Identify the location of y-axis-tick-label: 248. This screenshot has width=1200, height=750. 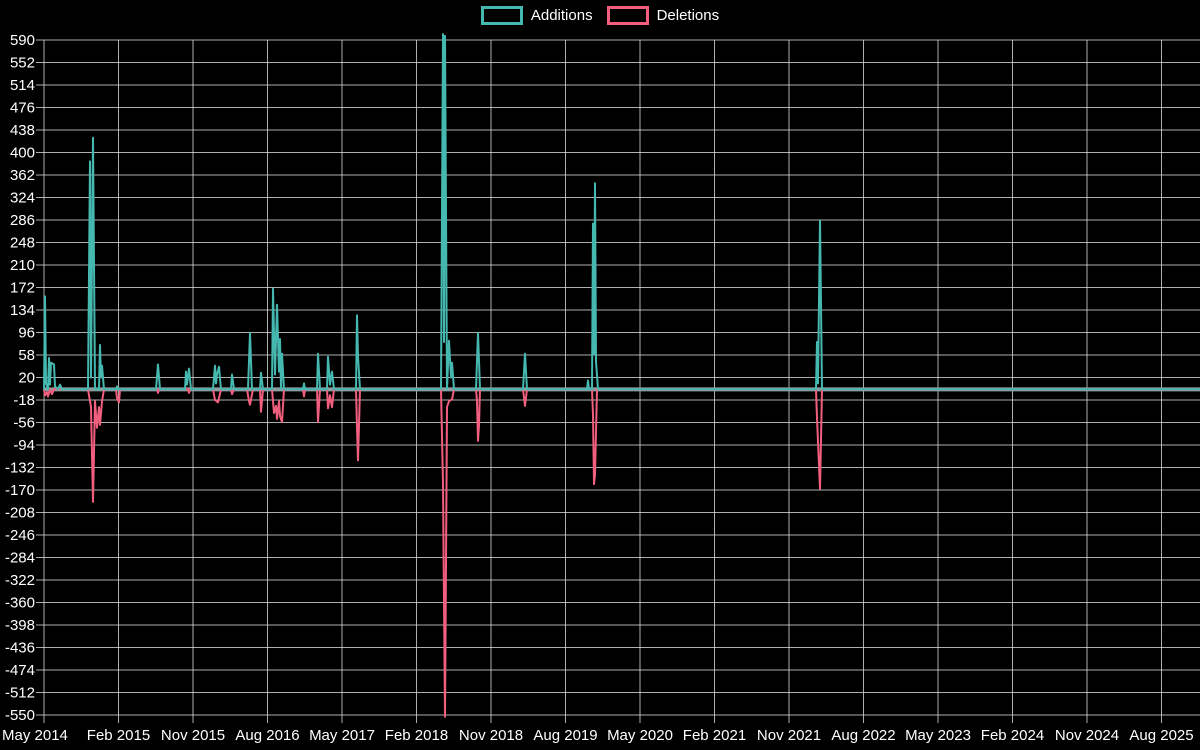
(22, 243).